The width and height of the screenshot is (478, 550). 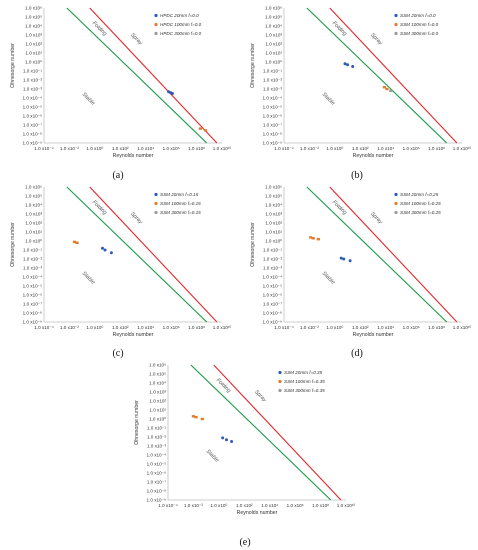 What do you see at coordinates (181, 24) in the screenshot?
I see `legend-label: HPDC 100mm f=0.0` at bounding box center [181, 24].